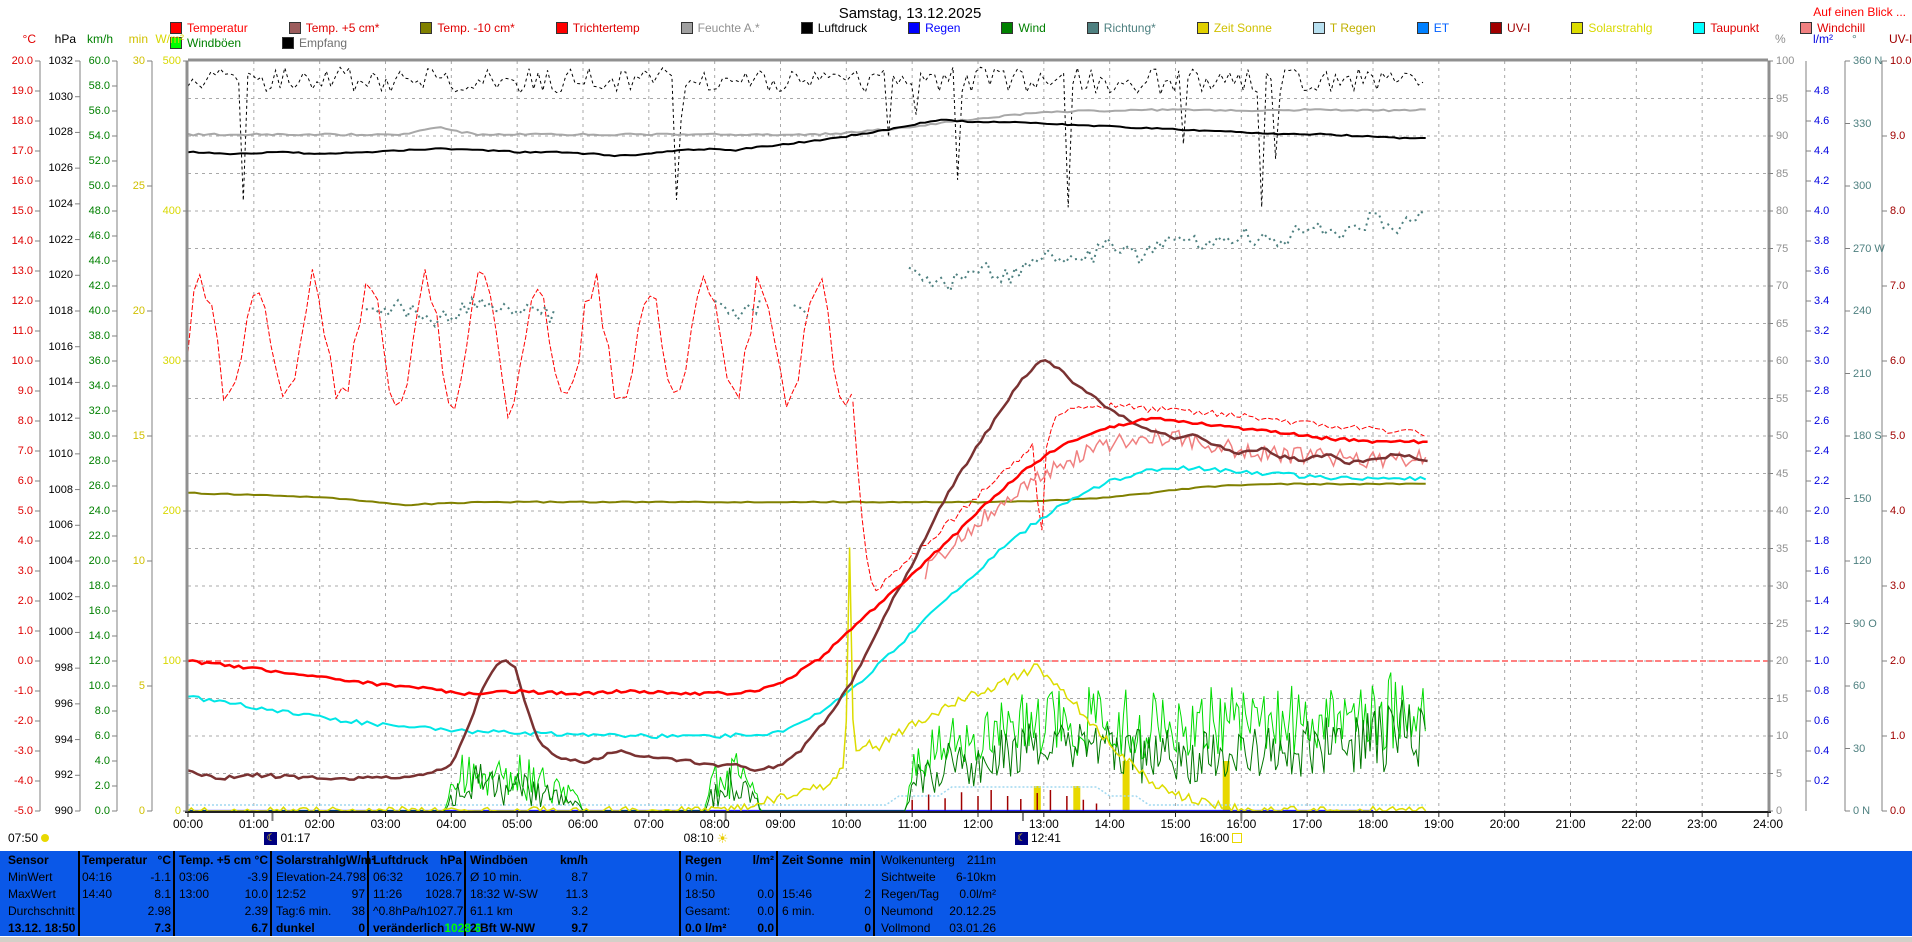  I want to click on axis-kmh-label: 32.0, so click(99, 411).